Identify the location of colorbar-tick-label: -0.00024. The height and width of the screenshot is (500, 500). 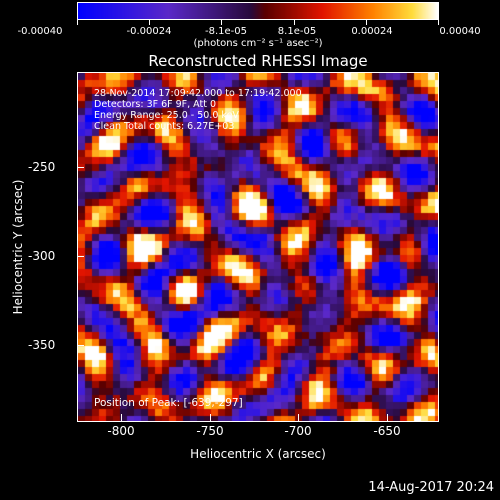
(149, 31).